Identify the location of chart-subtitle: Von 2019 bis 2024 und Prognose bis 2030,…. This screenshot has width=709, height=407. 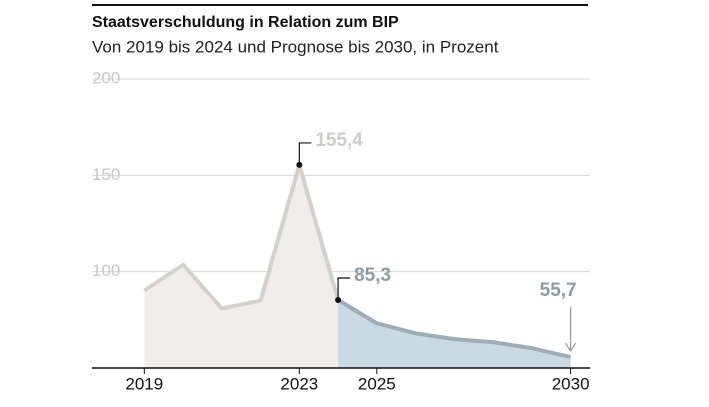
(295, 46).